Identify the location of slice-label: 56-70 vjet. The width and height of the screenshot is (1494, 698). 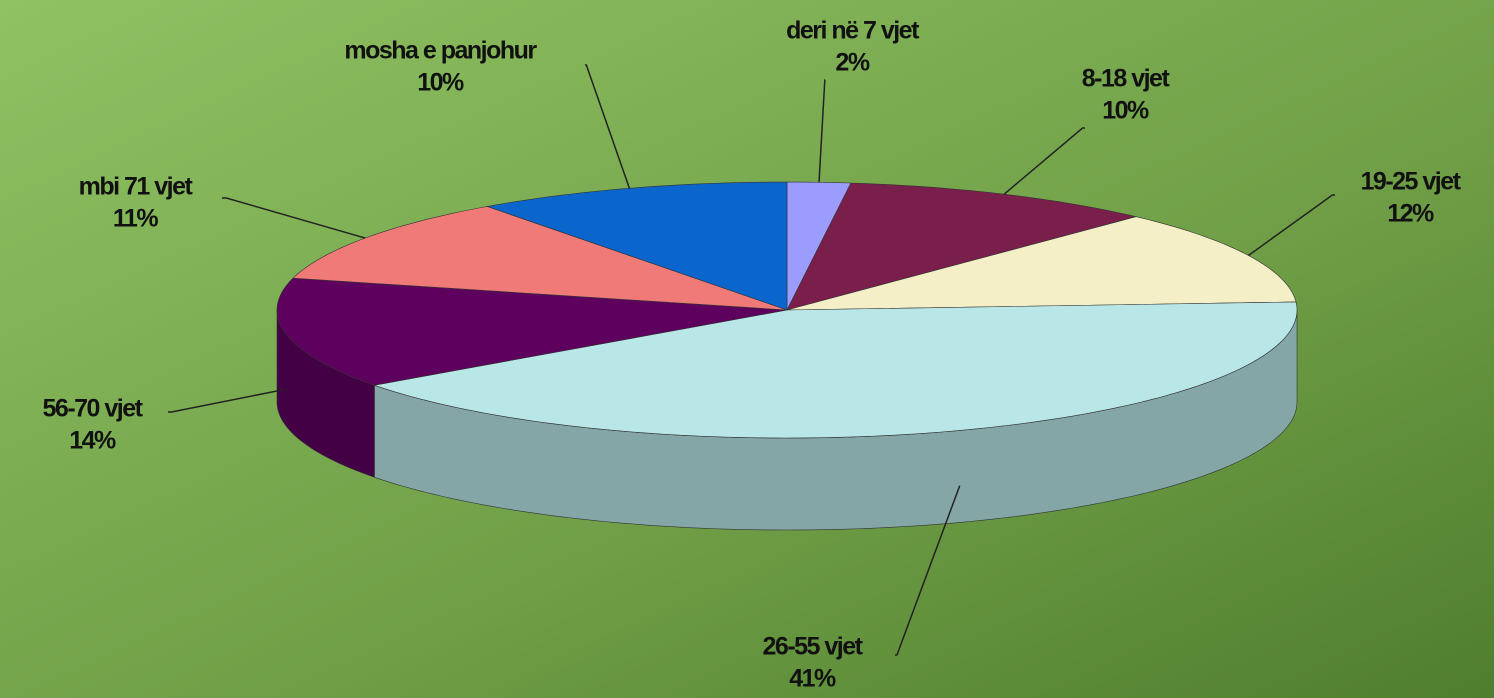
(93, 409).